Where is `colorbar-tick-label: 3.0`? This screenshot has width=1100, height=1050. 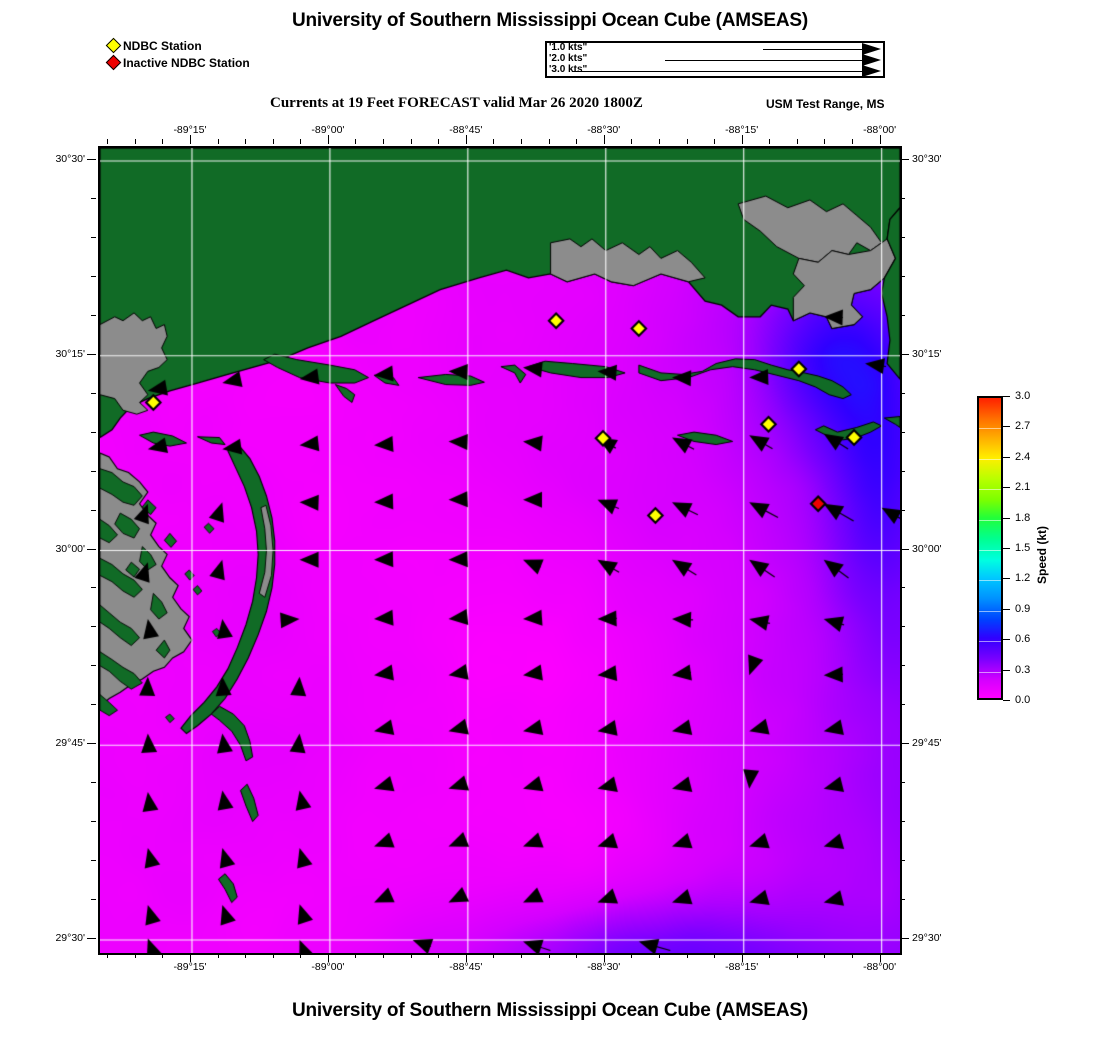 colorbar-tick-label: 3.0 is located at coordinates (1023, 396).